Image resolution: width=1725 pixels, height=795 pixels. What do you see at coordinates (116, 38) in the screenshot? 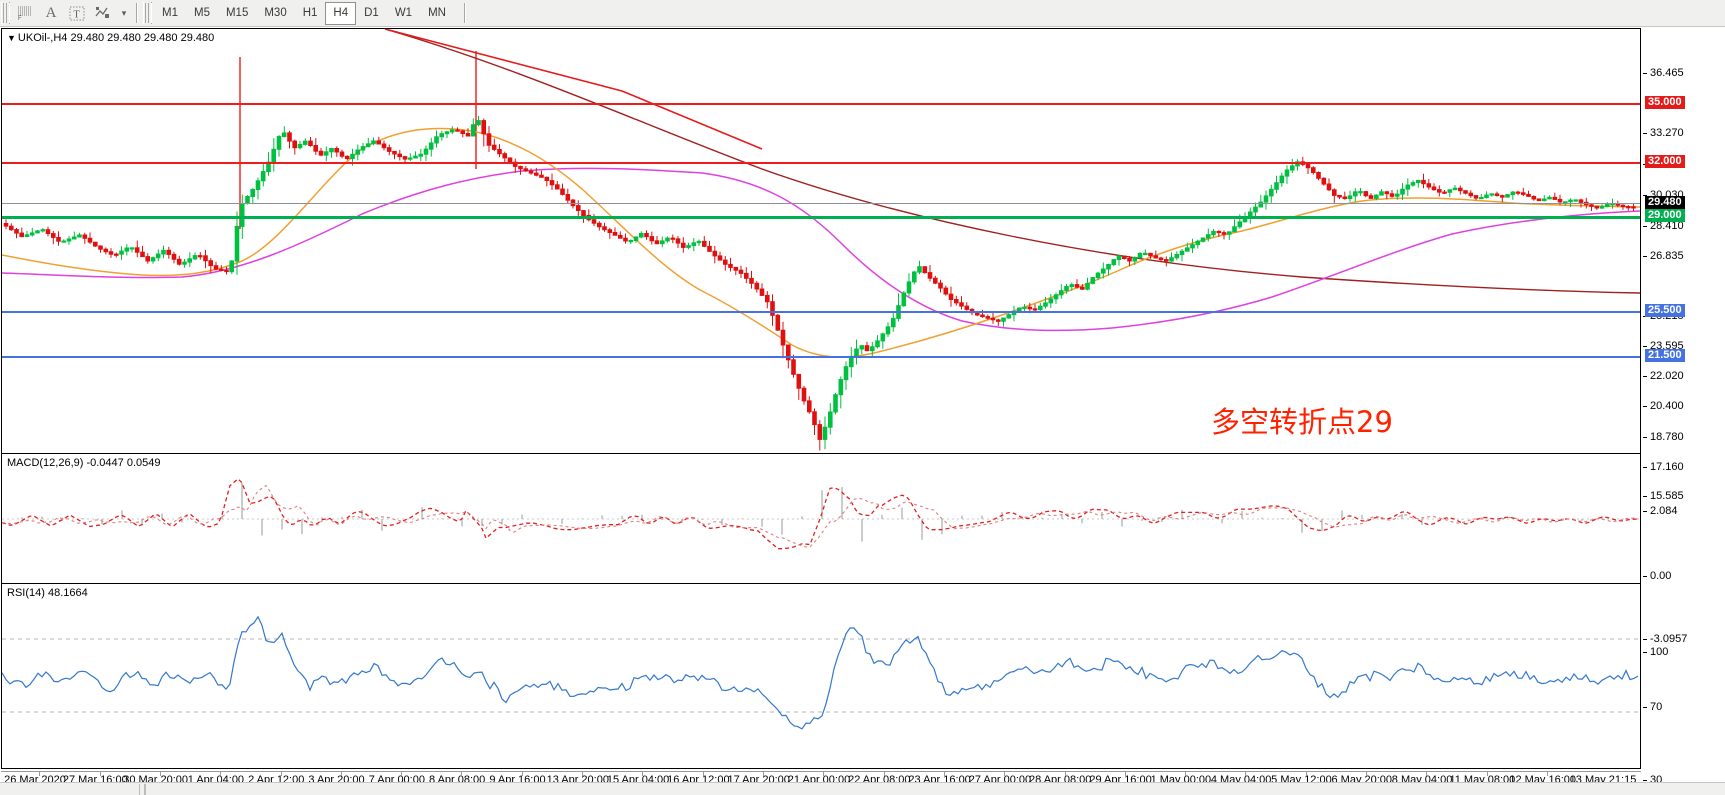
I see `price-pane-label-text: UKOil-,H4 29.480 29.480 29.480 29.480` at bounding box center [116, 38].